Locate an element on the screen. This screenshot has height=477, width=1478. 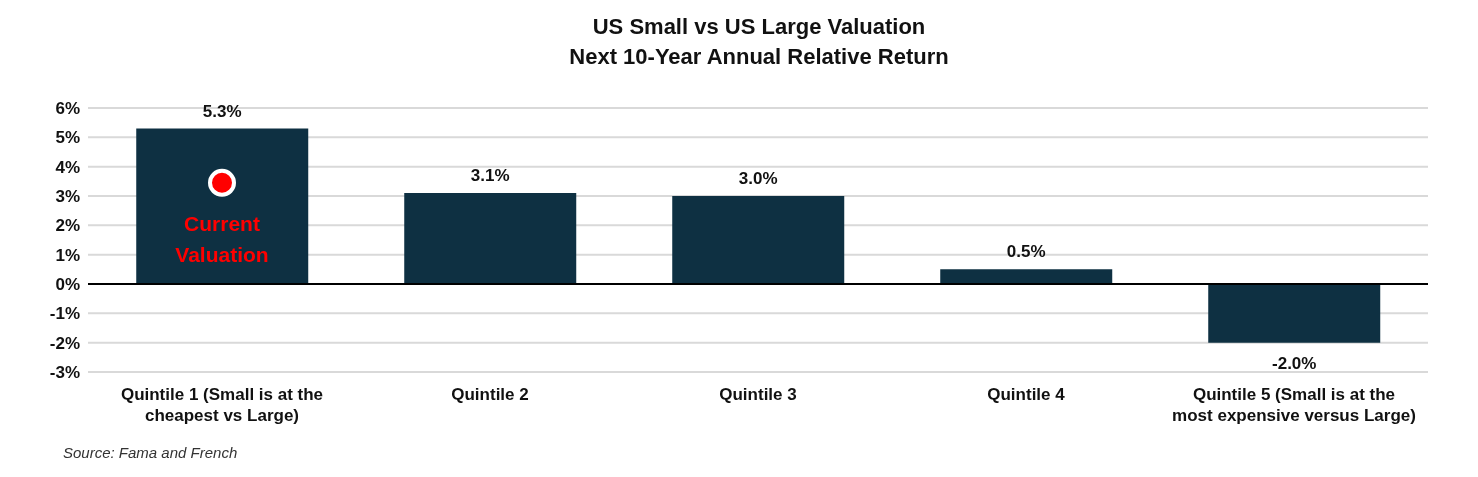
x-tick-label: Quintile 4 is located at coordinates (1026, 394).